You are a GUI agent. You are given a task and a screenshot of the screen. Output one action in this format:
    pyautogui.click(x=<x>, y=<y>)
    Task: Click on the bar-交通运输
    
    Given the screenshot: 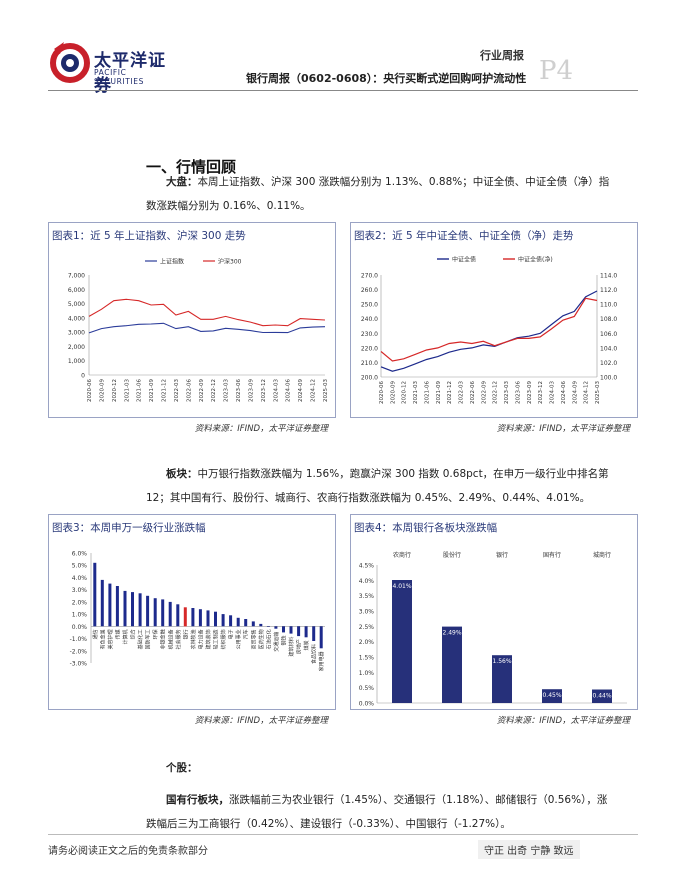 What is the action you would take?
    pyautogui.click(x=276, y=627)
    